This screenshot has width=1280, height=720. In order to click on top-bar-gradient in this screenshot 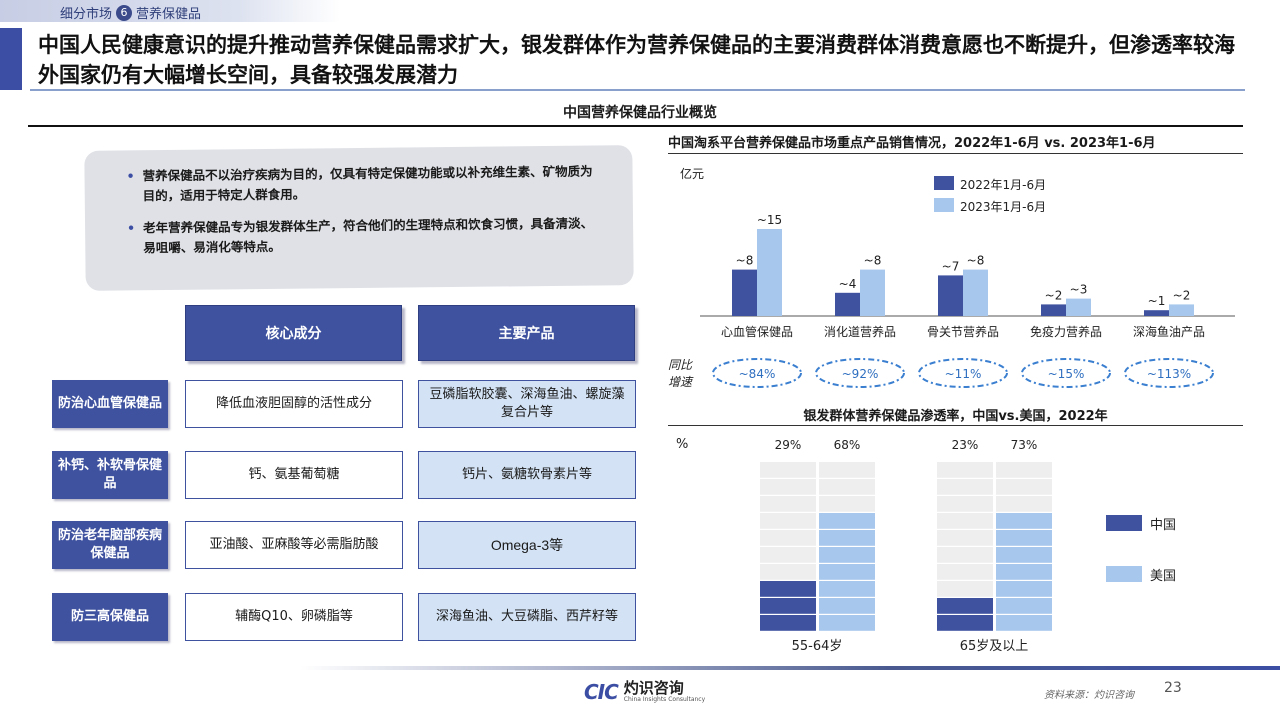, I will do `click(170, 11)`.